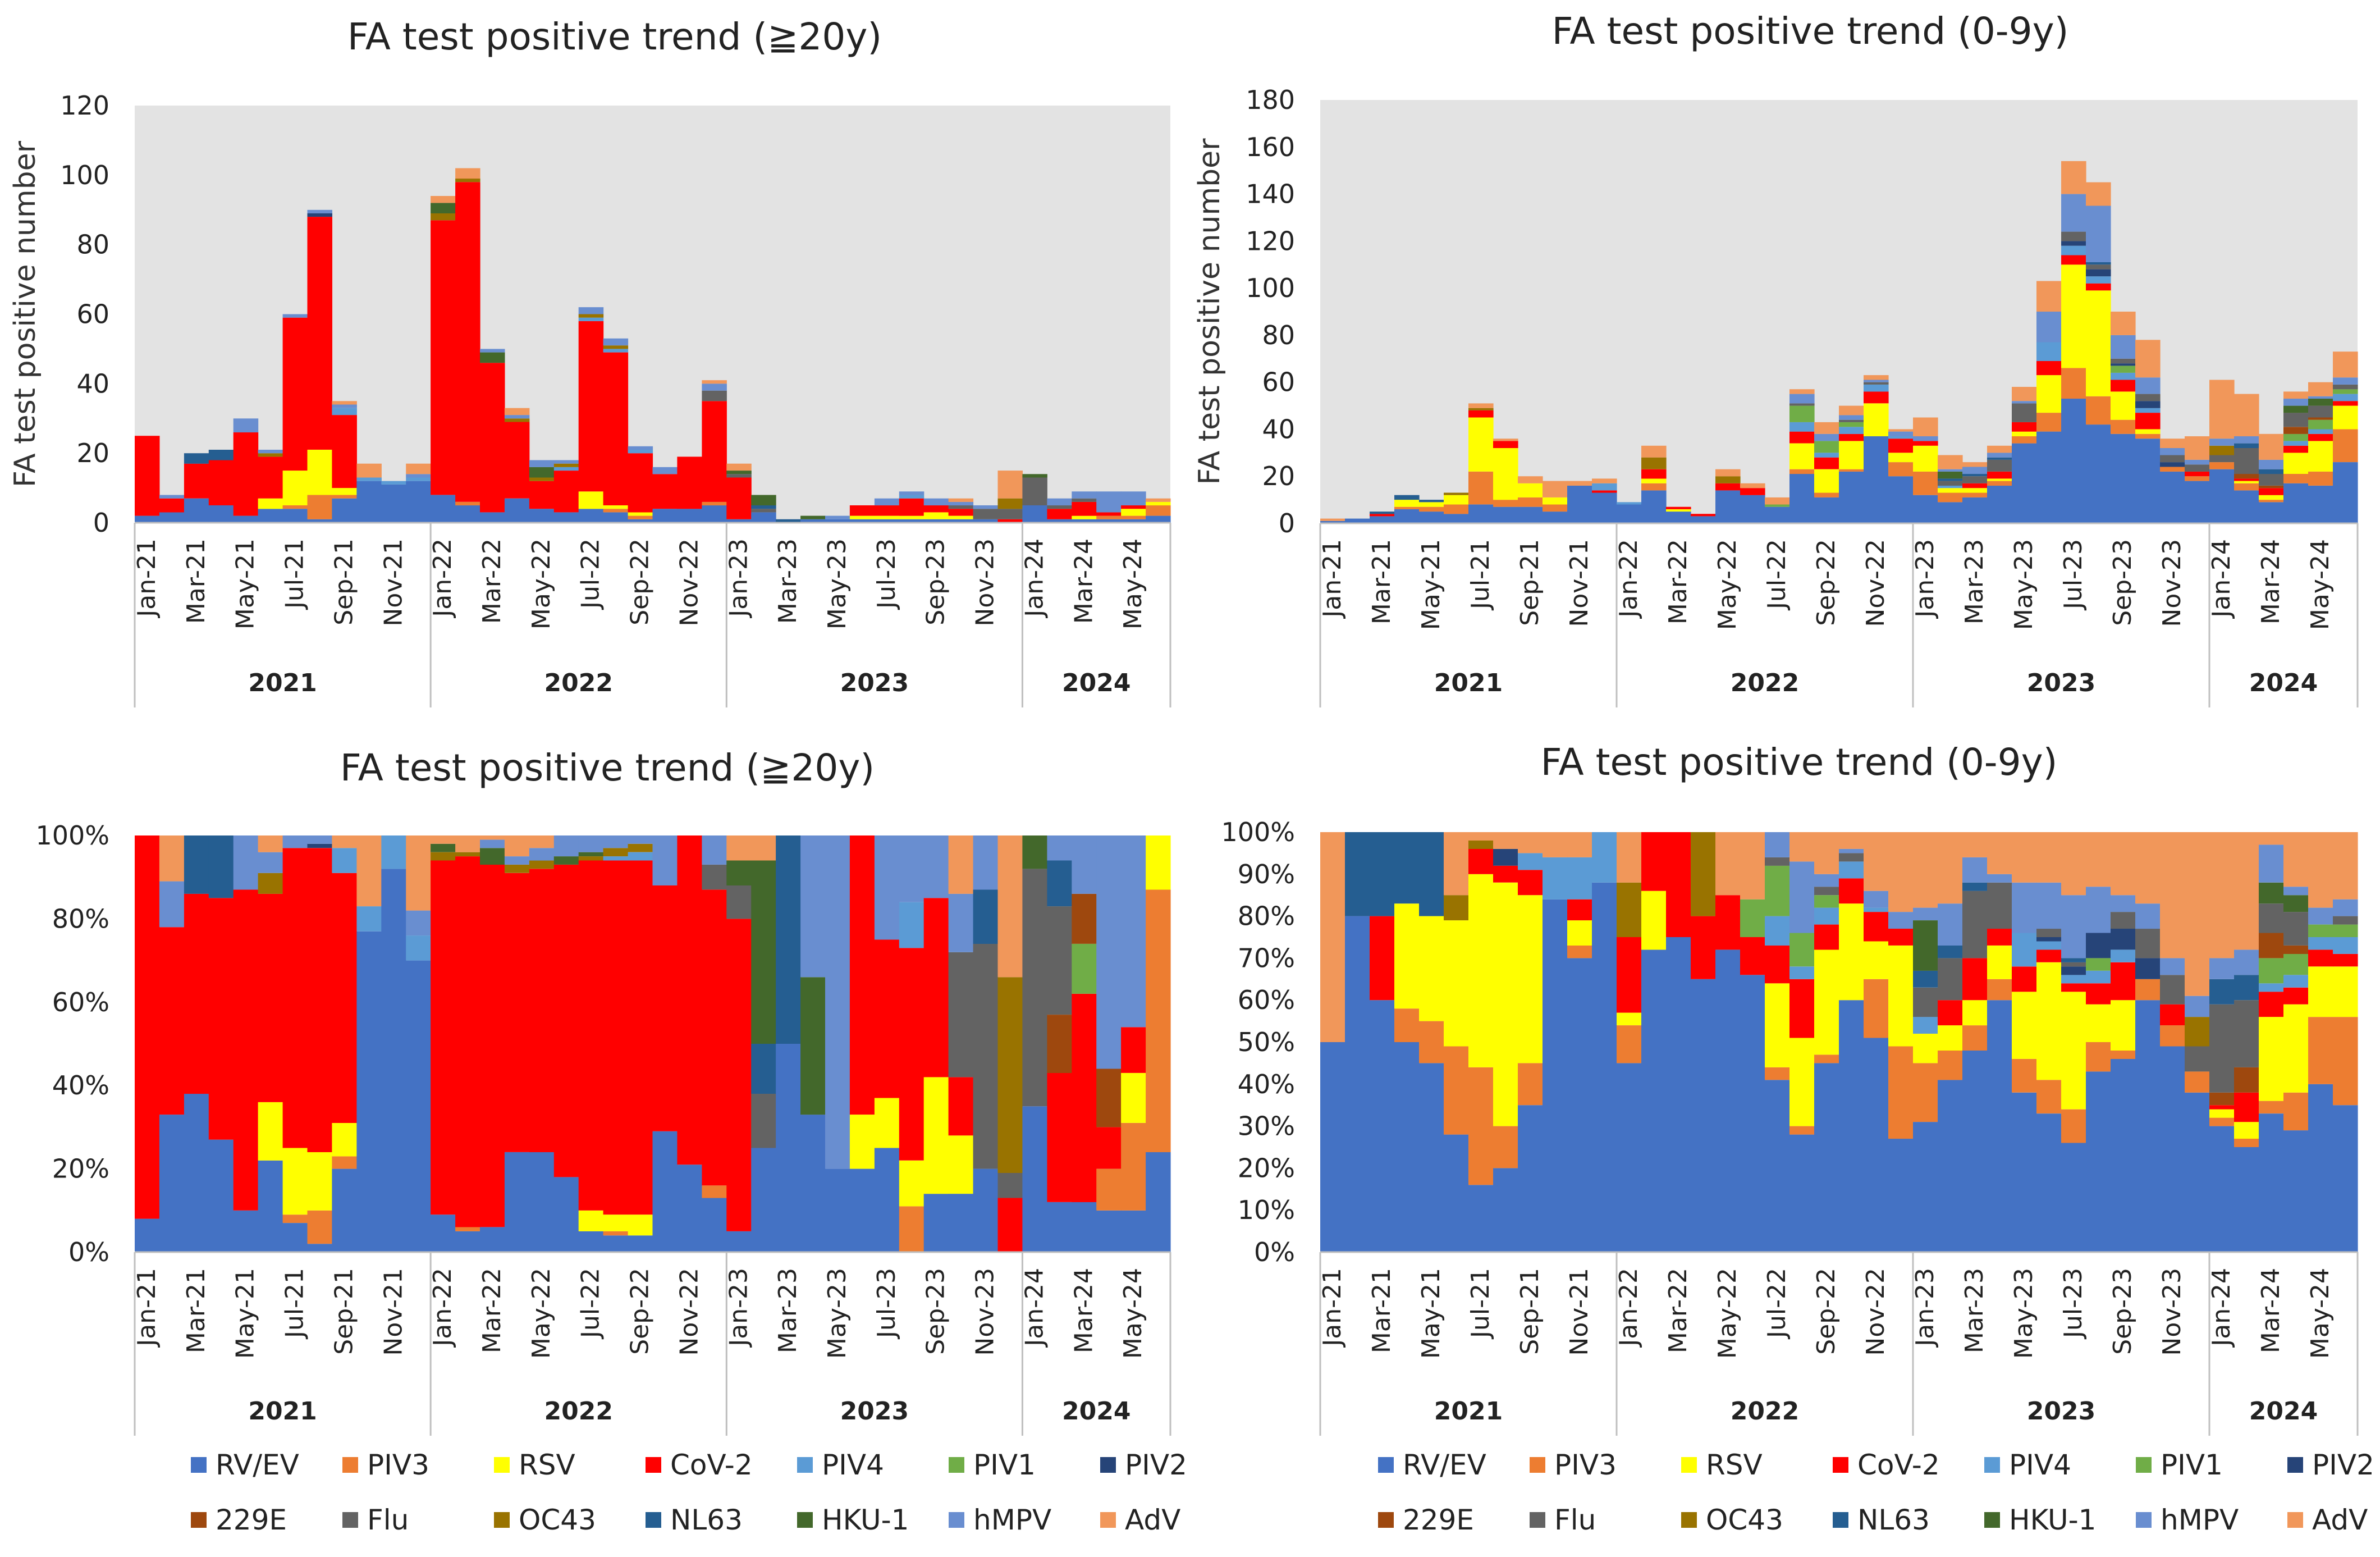 The image size is (2380, 1557). I want to click on x-tick-label: May-23, so click(2024, 1313).